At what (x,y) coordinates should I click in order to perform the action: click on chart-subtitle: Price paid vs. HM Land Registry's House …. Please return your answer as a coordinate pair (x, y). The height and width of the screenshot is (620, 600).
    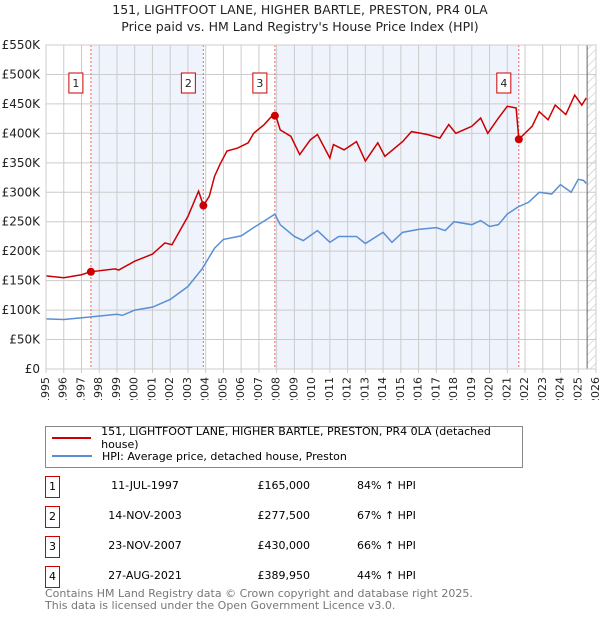
    Looking at the image, I should click on (300, 26).